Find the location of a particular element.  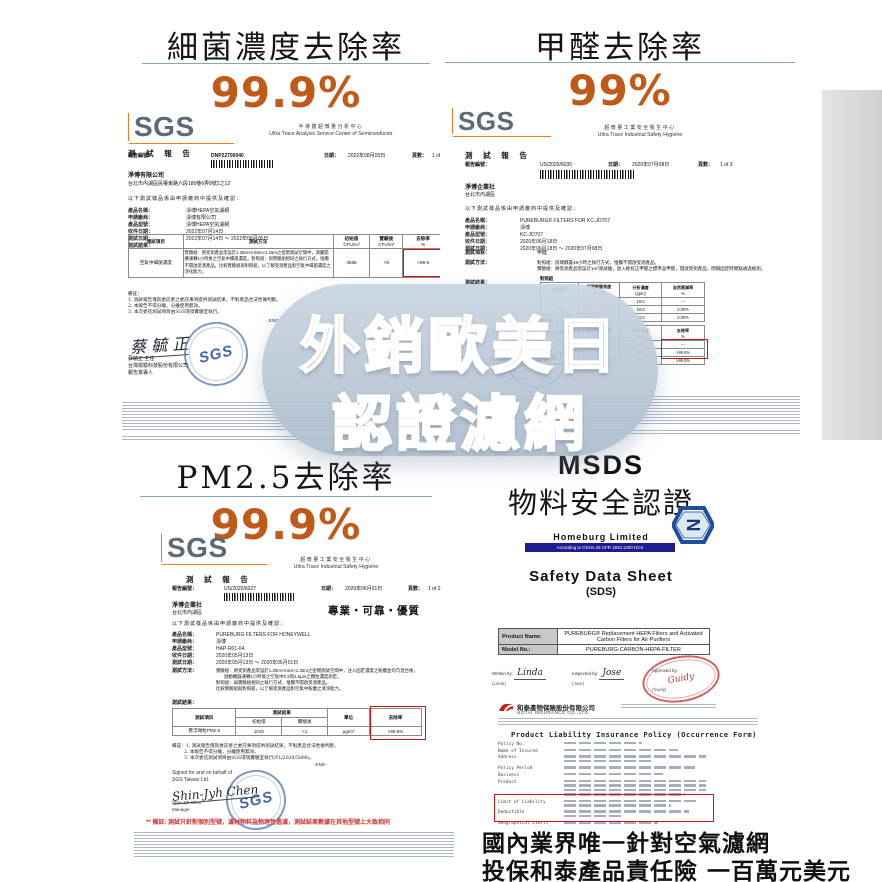

control-group-caption: 對照組 is located at coordinates (547, 278).